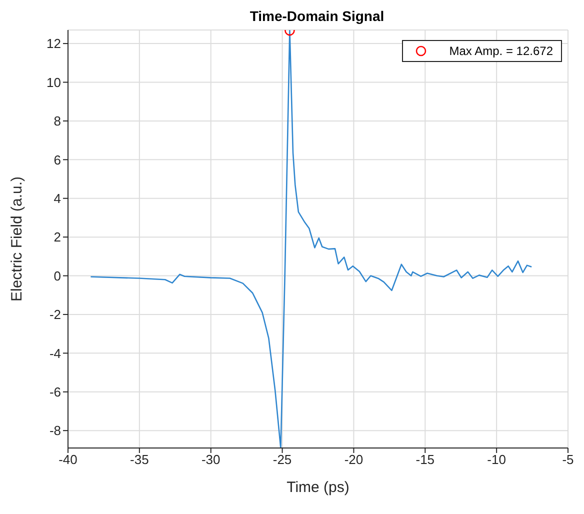 The width and height of the screenshot is (584, 514). What do you see at coordinates (210, 460) in the screenshot?
I see `x-tick-label: -30` at bounding box center [210, 460].